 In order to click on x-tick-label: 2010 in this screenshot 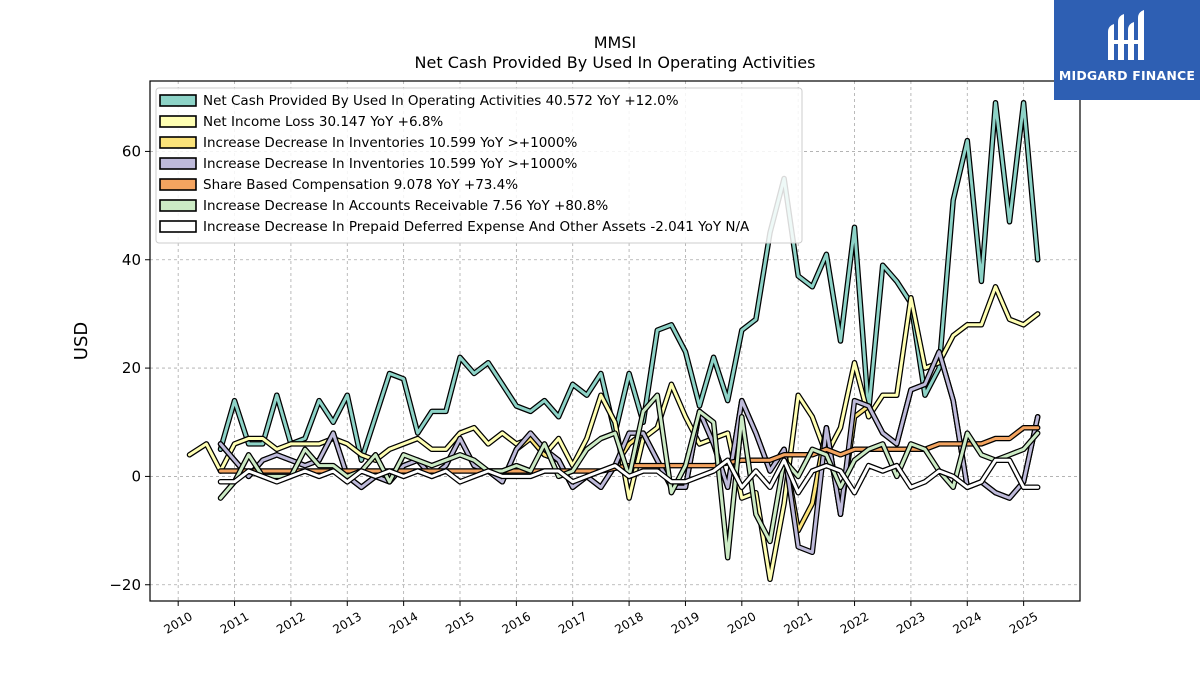, I will do `click(177, 622)`.